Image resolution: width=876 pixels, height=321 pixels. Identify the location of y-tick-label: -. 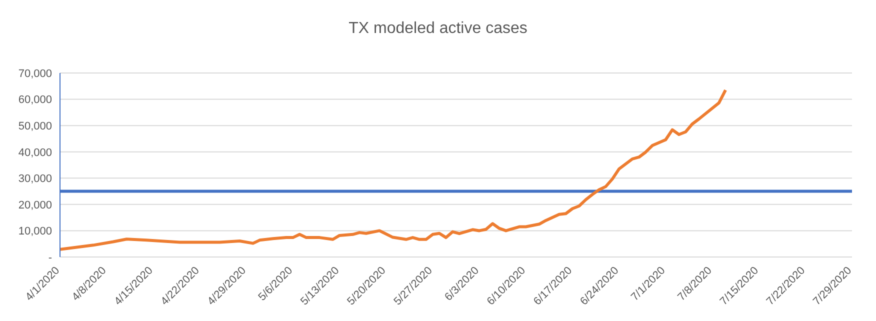
(50, 258).